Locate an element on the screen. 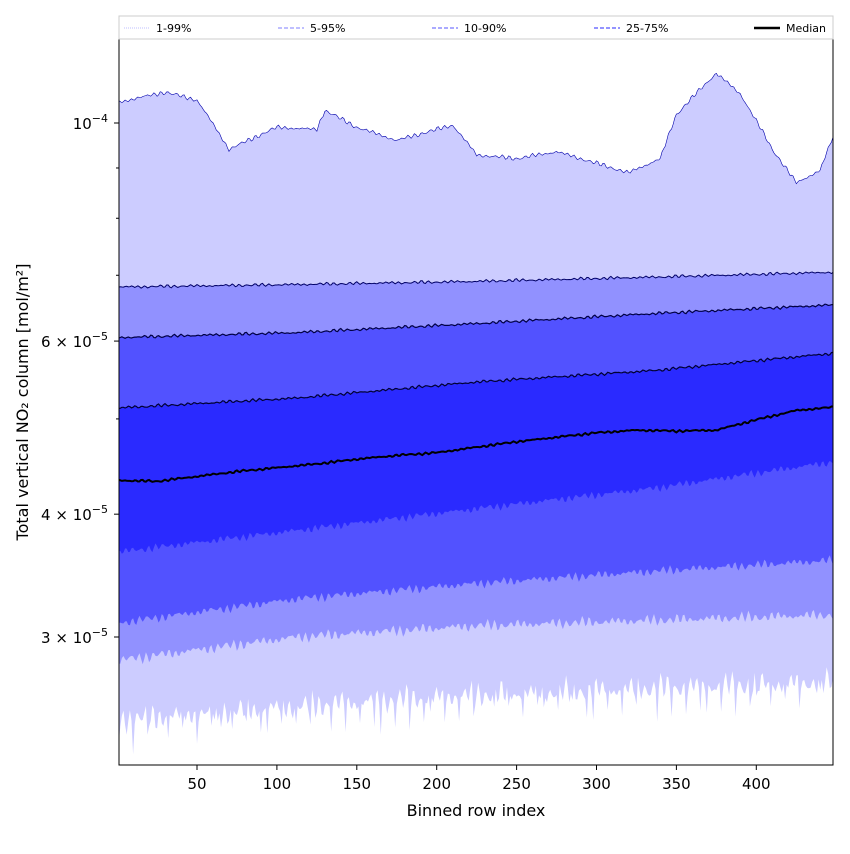 This screenshot has width=850, height=854. x-tick-label: 400 is located at coordinates (756, 784).